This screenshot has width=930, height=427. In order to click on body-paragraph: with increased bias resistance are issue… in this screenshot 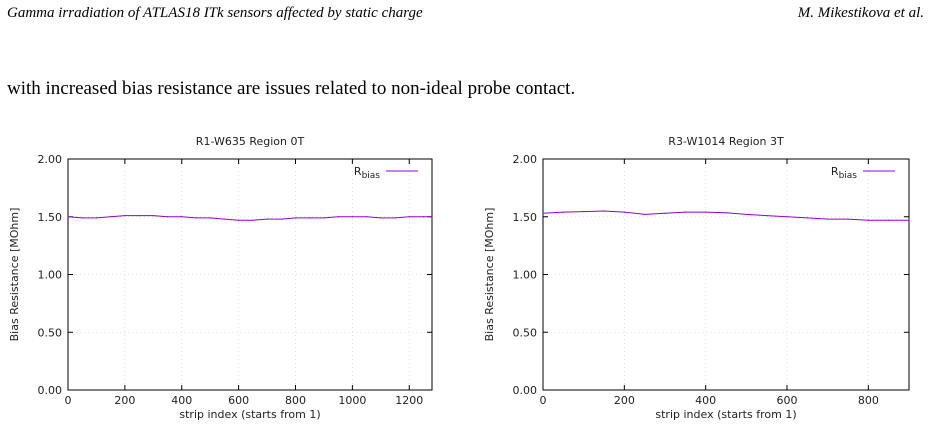, I will do `click(291, 88)`.